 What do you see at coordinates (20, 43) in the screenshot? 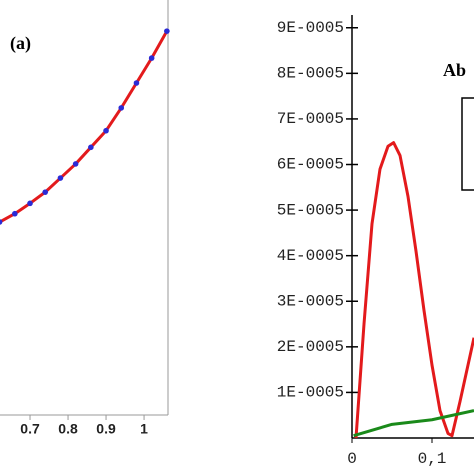
I see `panel-label: (a)` at bounding box center [20, 43].